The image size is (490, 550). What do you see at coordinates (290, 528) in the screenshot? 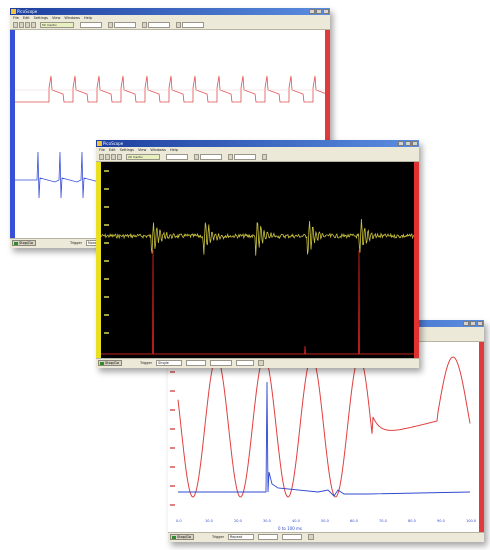
I see `x-axis-label: 0 to 100 ms` at bounding box center [290, 528].